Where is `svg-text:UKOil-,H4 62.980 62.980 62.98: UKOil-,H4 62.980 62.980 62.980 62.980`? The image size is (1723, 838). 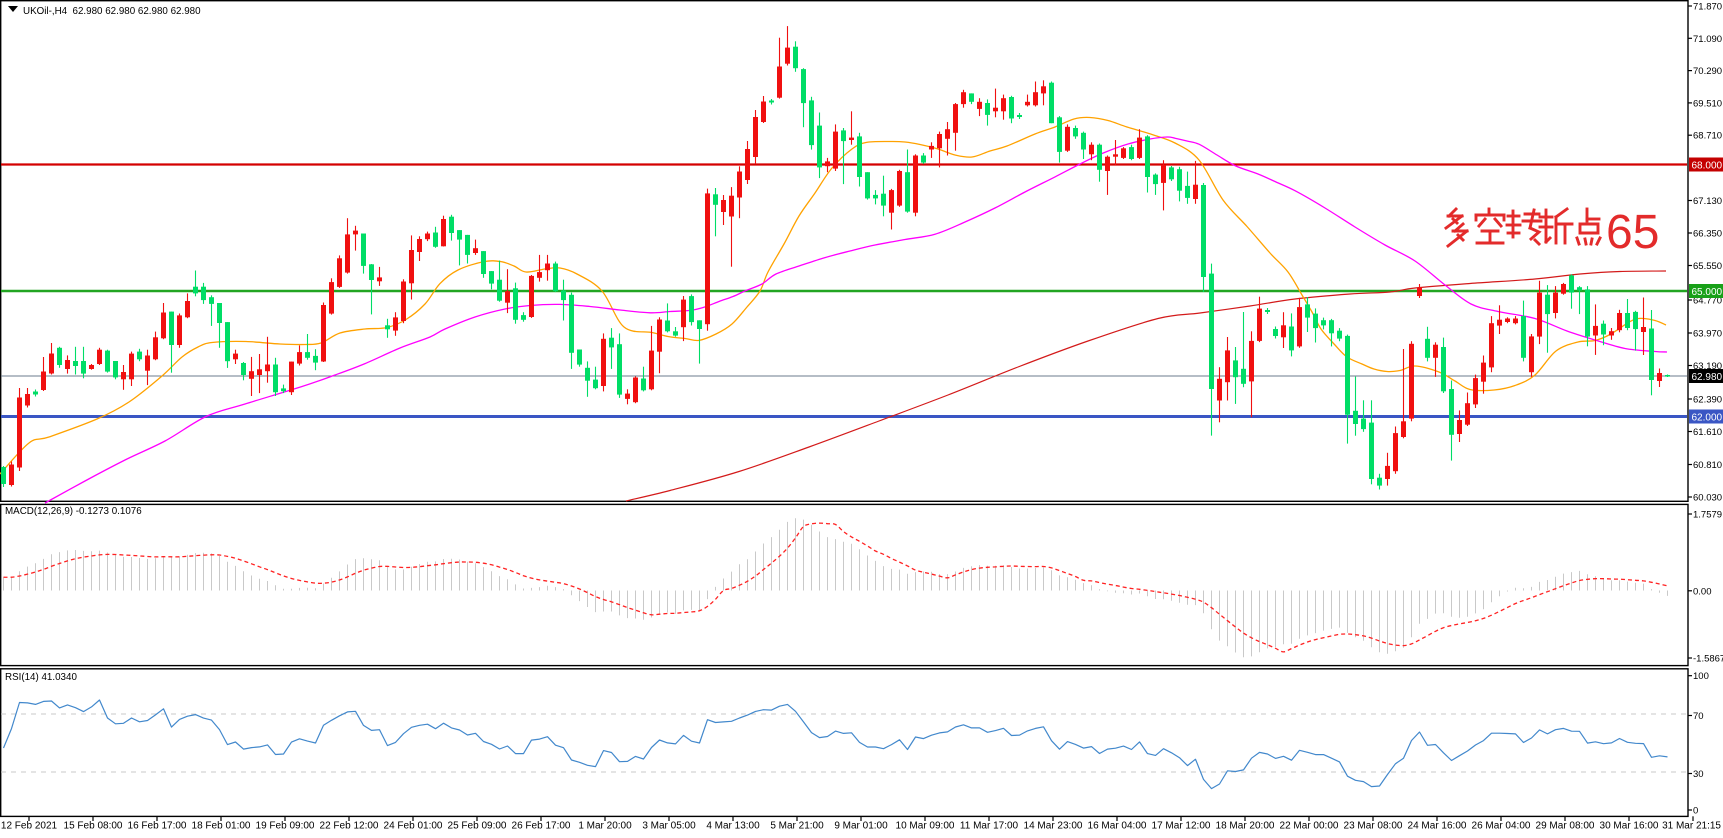 svg-text:UKOil-,H4 62.980 62.980 62.98: UKOil-,H4 62.980 62.980 62.980 62.980 is located at coordinates (112, 11).